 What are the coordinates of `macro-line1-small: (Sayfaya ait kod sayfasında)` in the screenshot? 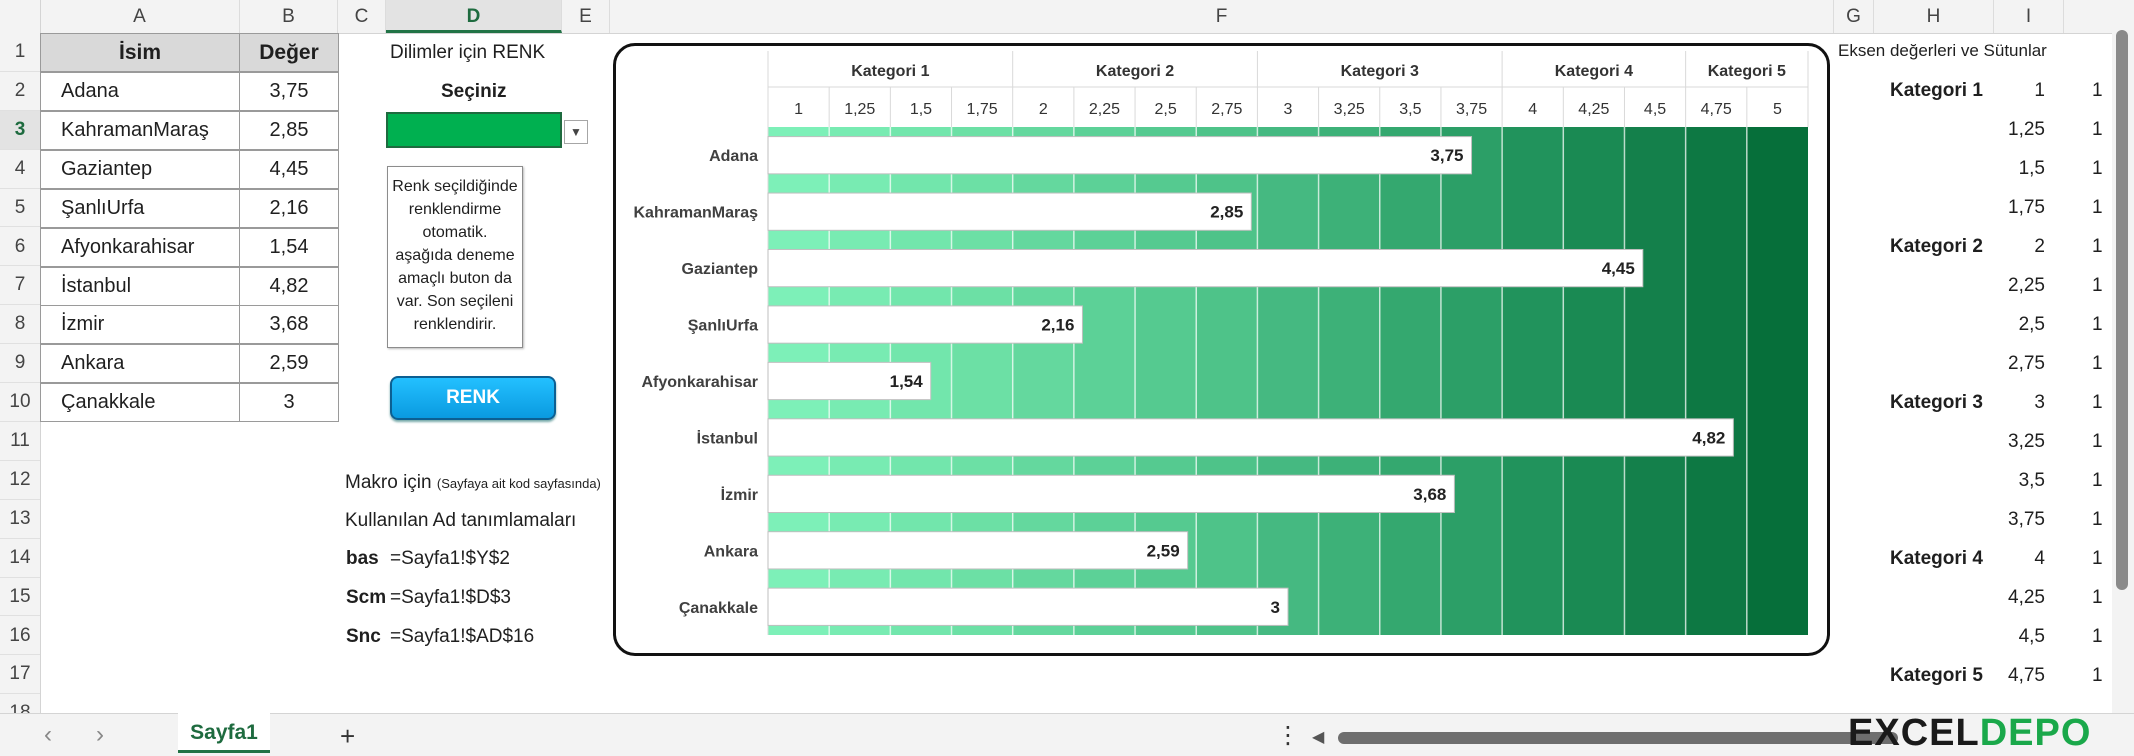 It's located at (518, 483).